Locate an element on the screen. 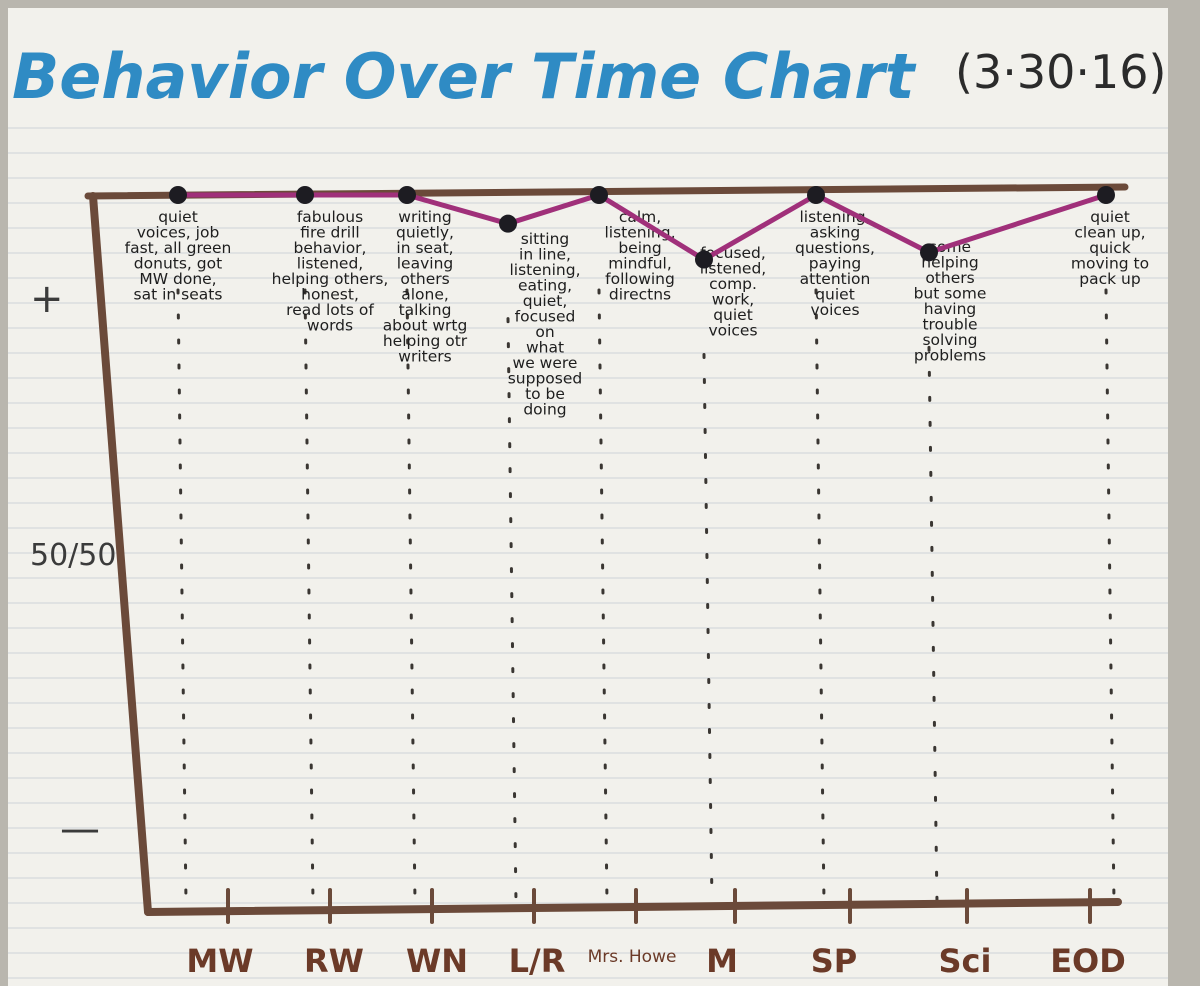 This screenshot has width=1200, height=986. annotation-line: we were is located at coordinates (545, 363).